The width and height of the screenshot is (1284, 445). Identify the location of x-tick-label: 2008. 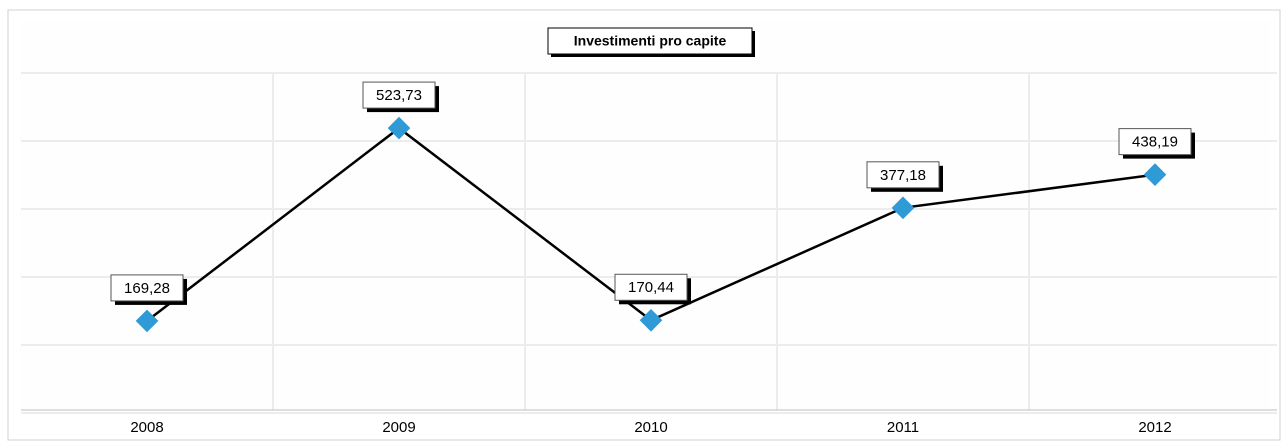
(146, 427).